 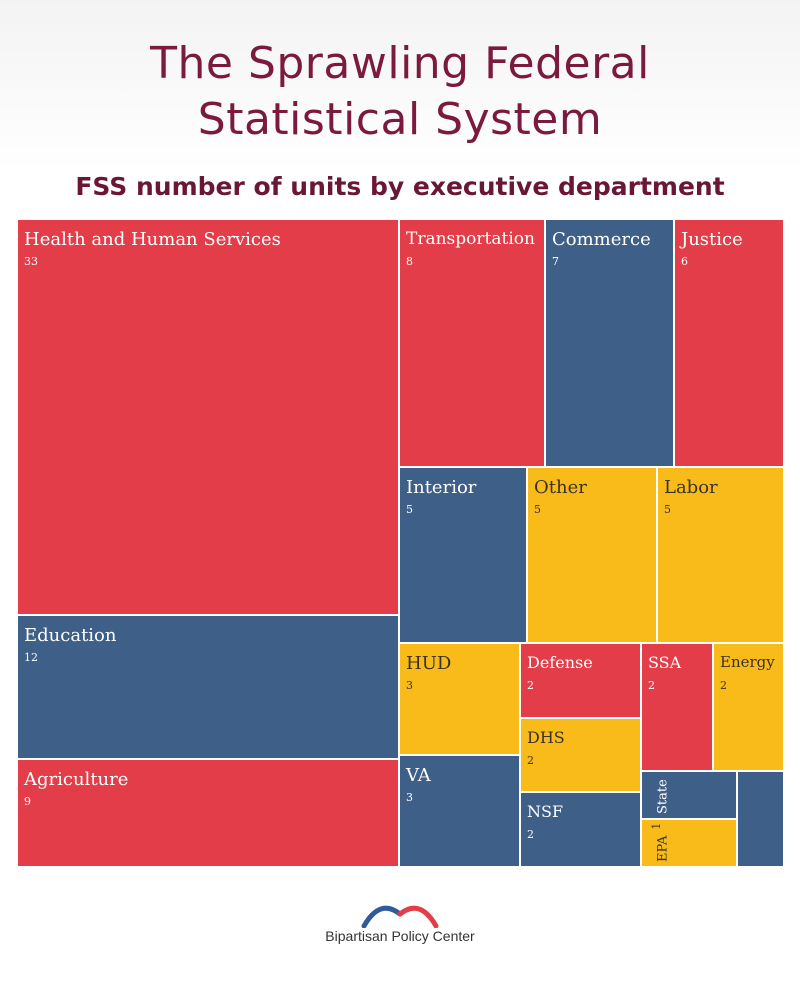 I want to click on treemap-cell-energy: Energy 2, so click(x=749, y=708).